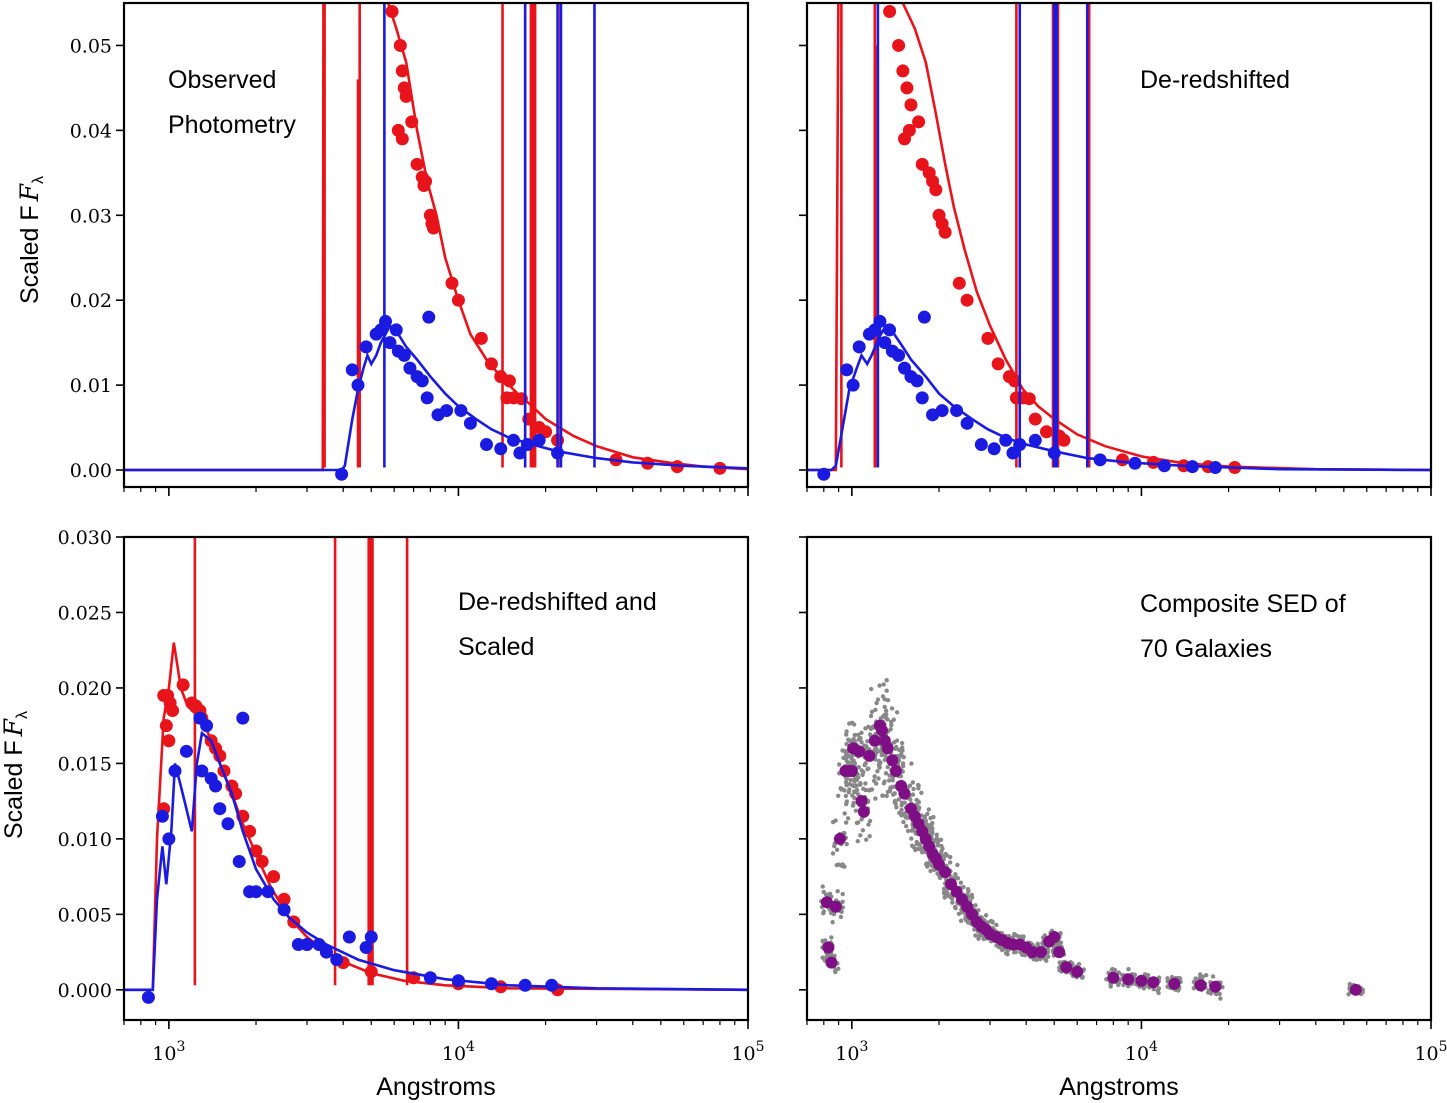 The width and height of the screenshot is (1447, 1103). I want to click on panel-annotation: Scaled, so click(496, 647).